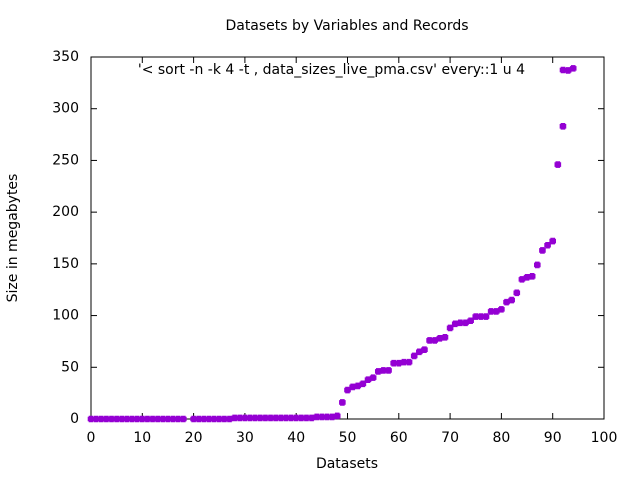 This screenshot has width=640, height=480. What do you see at coordinates (65, 264) in the screenshot?
I see `y-tick-label: 150` at bounding box center [65, 264].